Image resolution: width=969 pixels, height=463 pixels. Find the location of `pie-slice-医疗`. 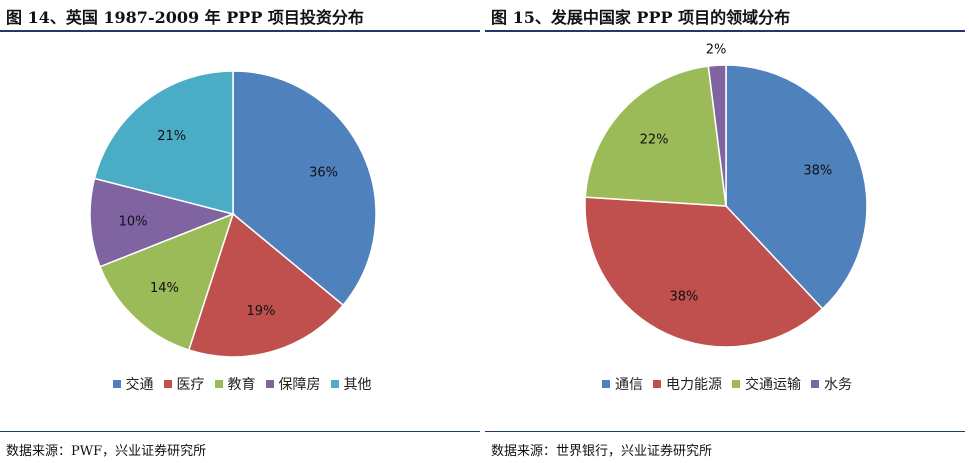

pie-slice-医疗 is located at coordinates (266, 285).